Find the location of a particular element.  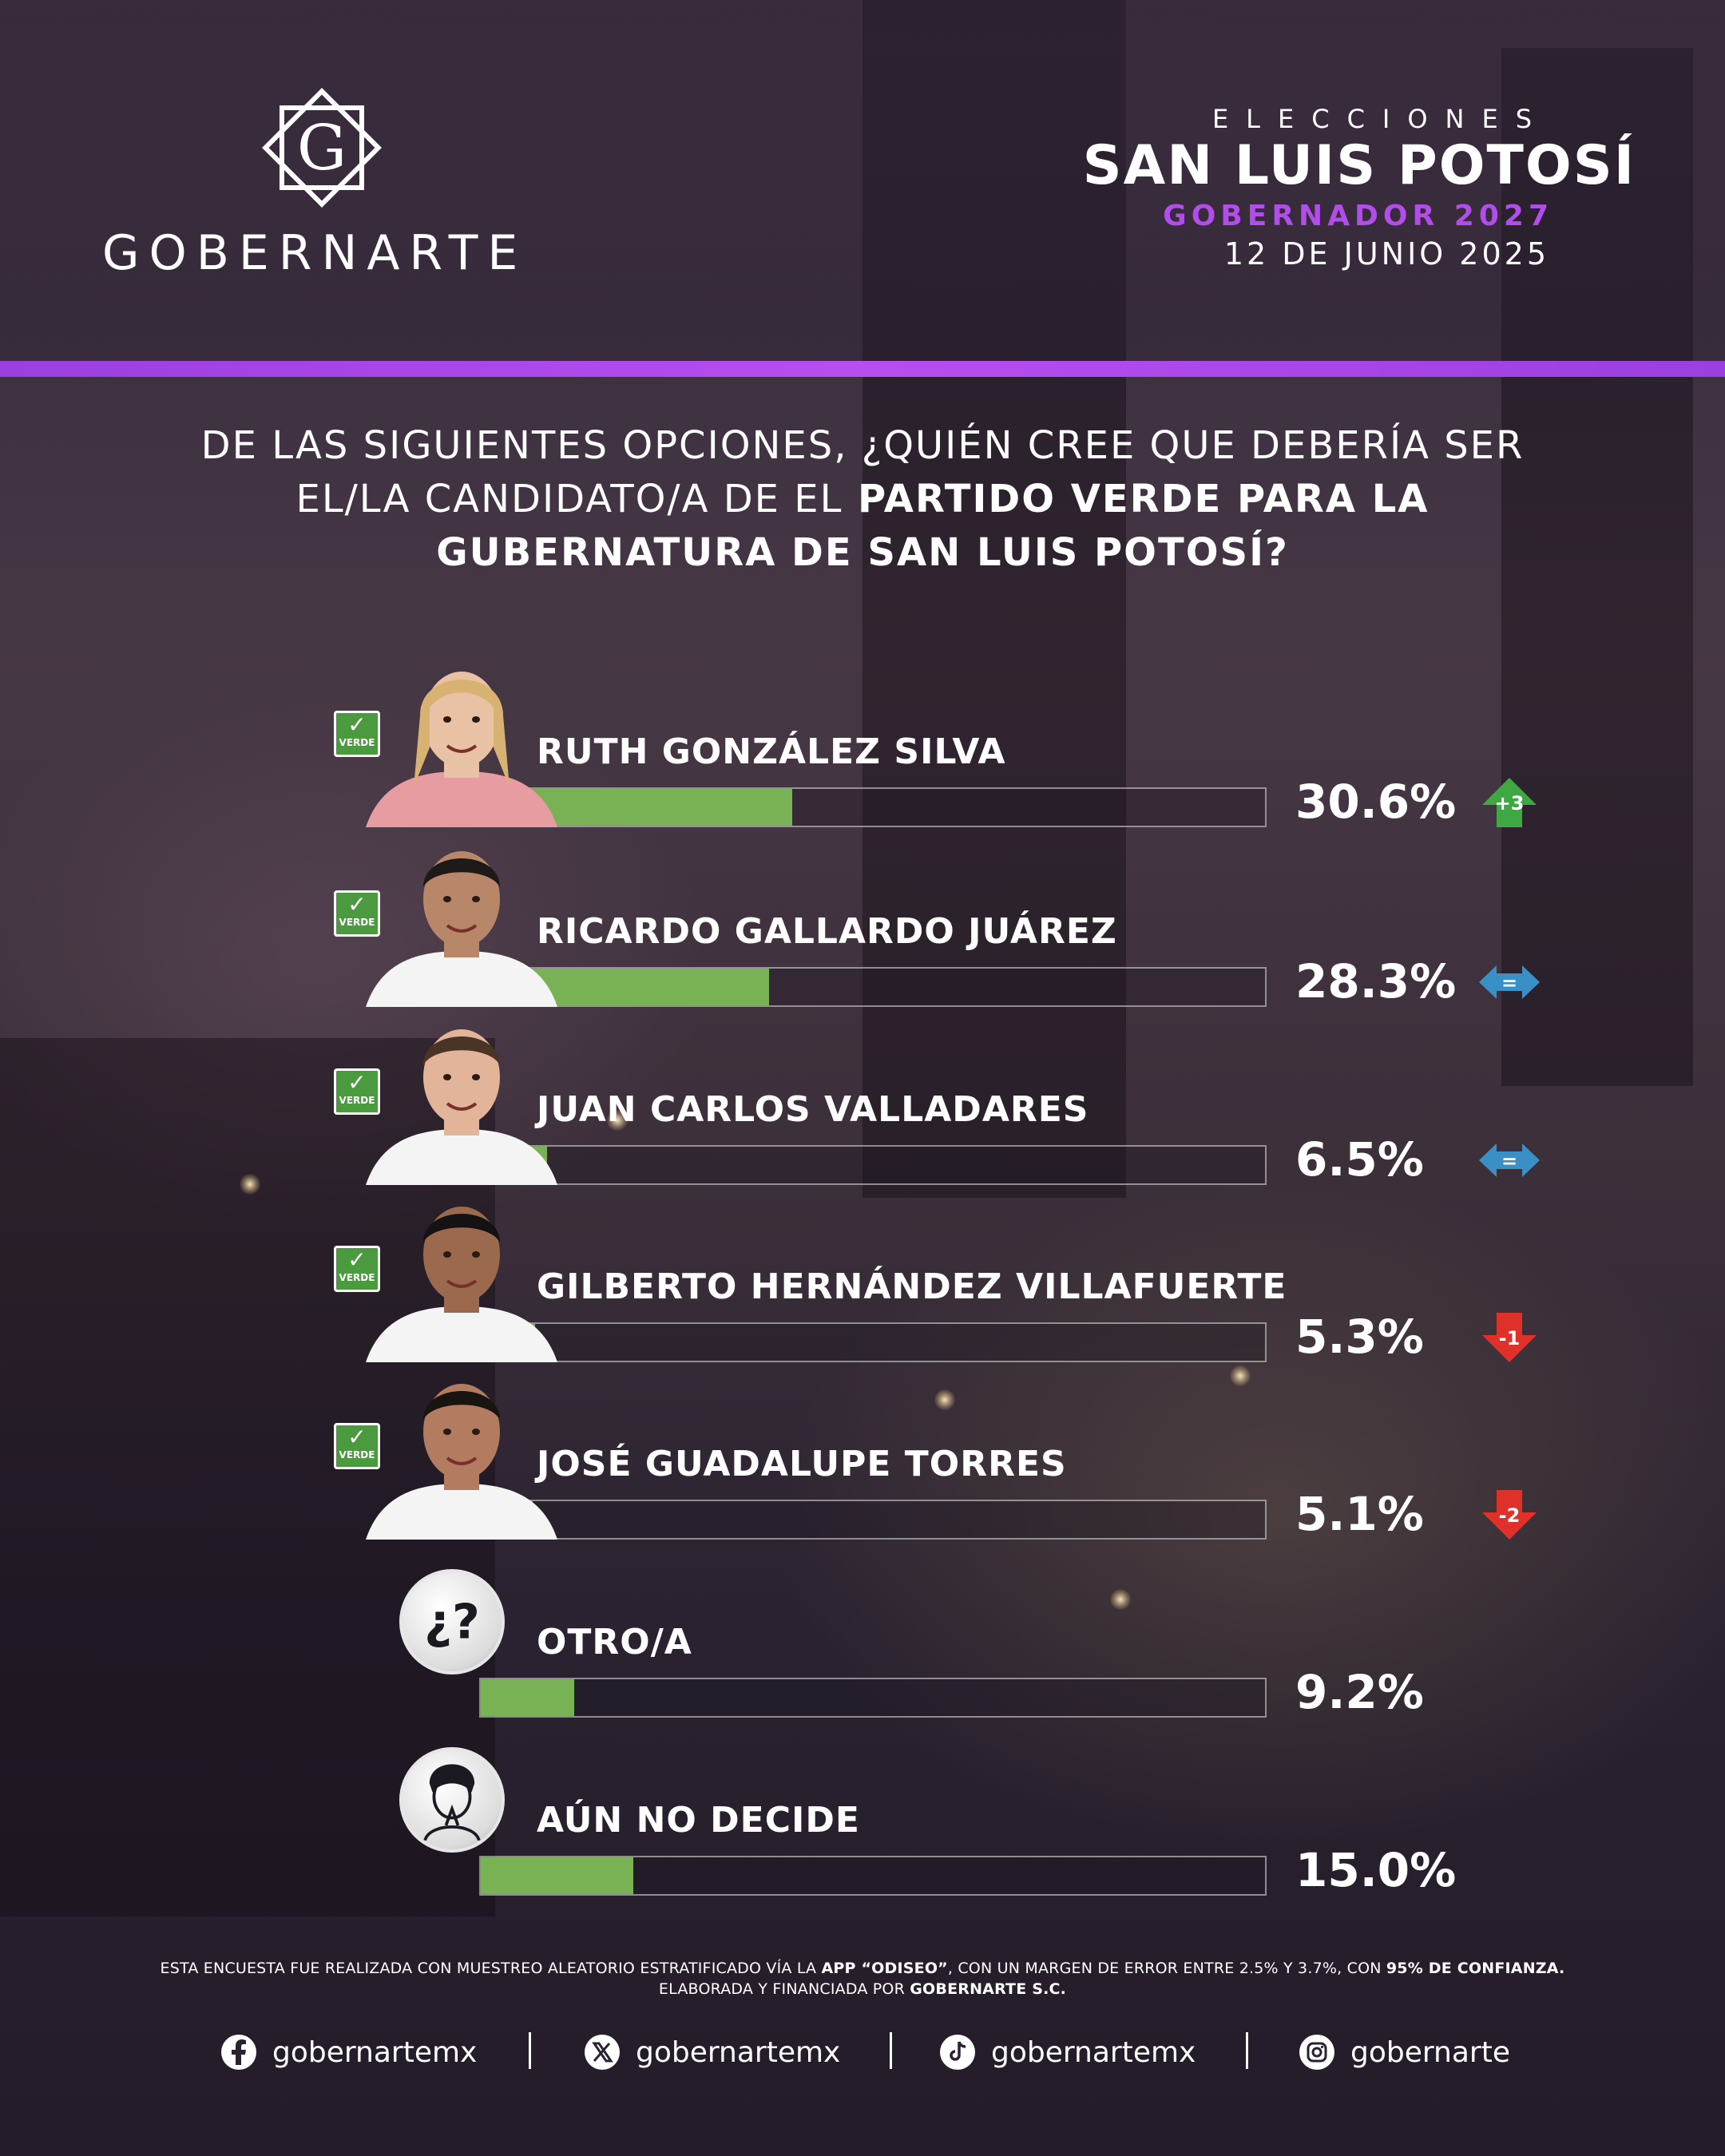

result-row: ✓ VERDE RICARDO GALLARDO JUÁREZ 28.3% = is located at coordinates (862, 922).